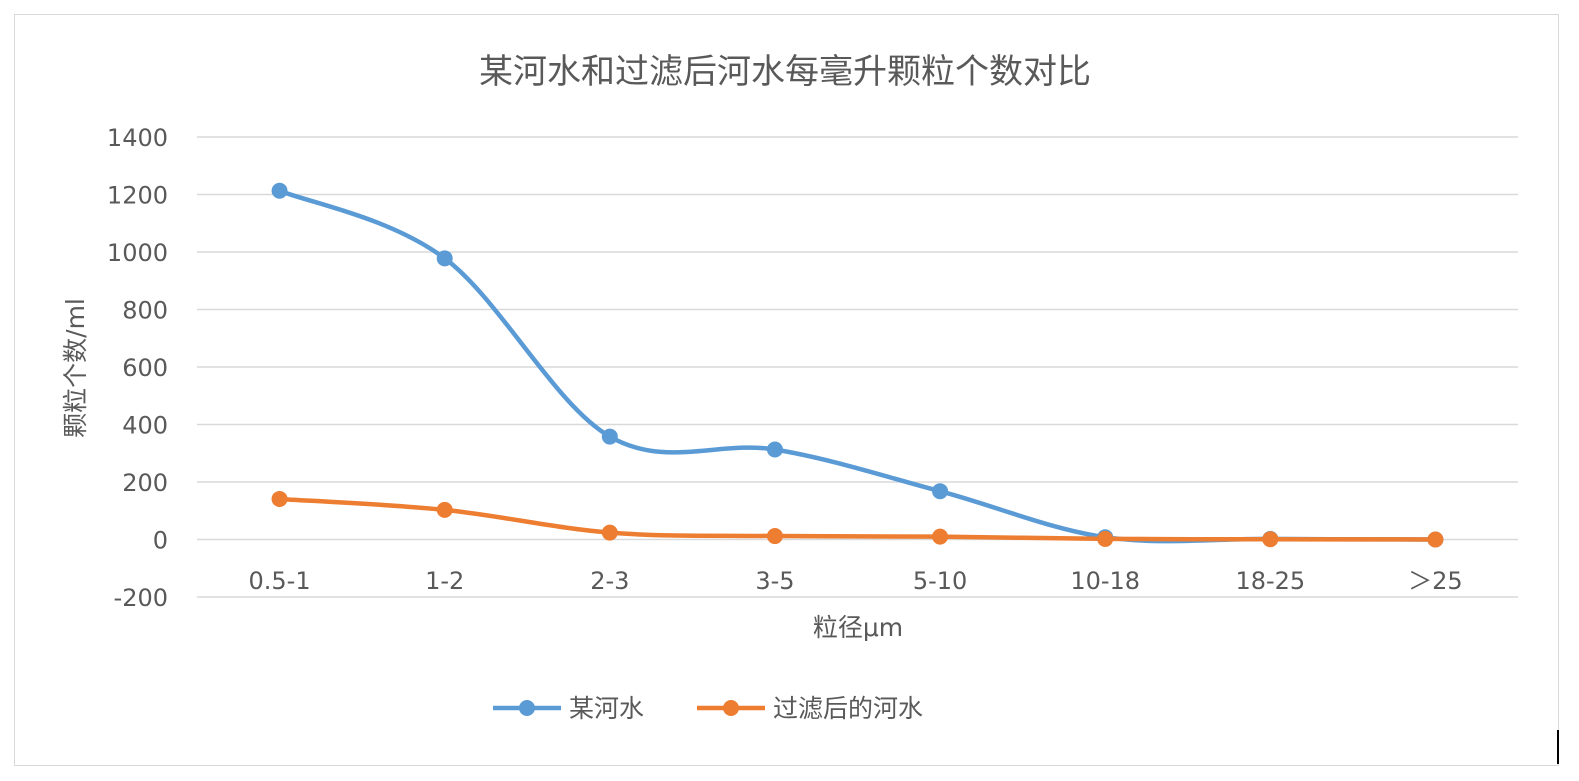 The image size is (1579, 781). I want to click on y-tick-labels: -200 0 200 400 600 800 1000 1200 1400, so click(137, 368).